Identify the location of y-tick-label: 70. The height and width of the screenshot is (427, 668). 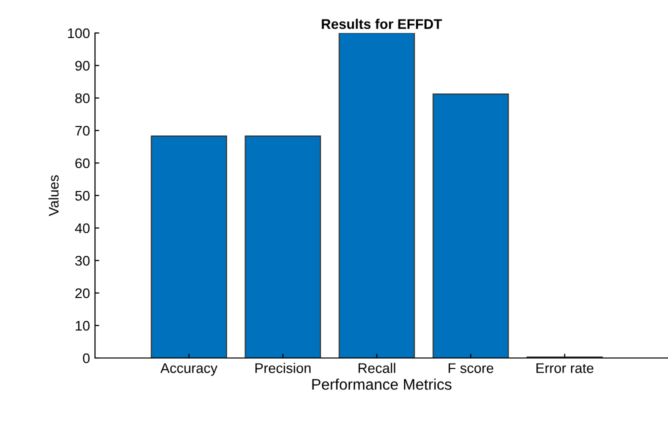
(82, 131).